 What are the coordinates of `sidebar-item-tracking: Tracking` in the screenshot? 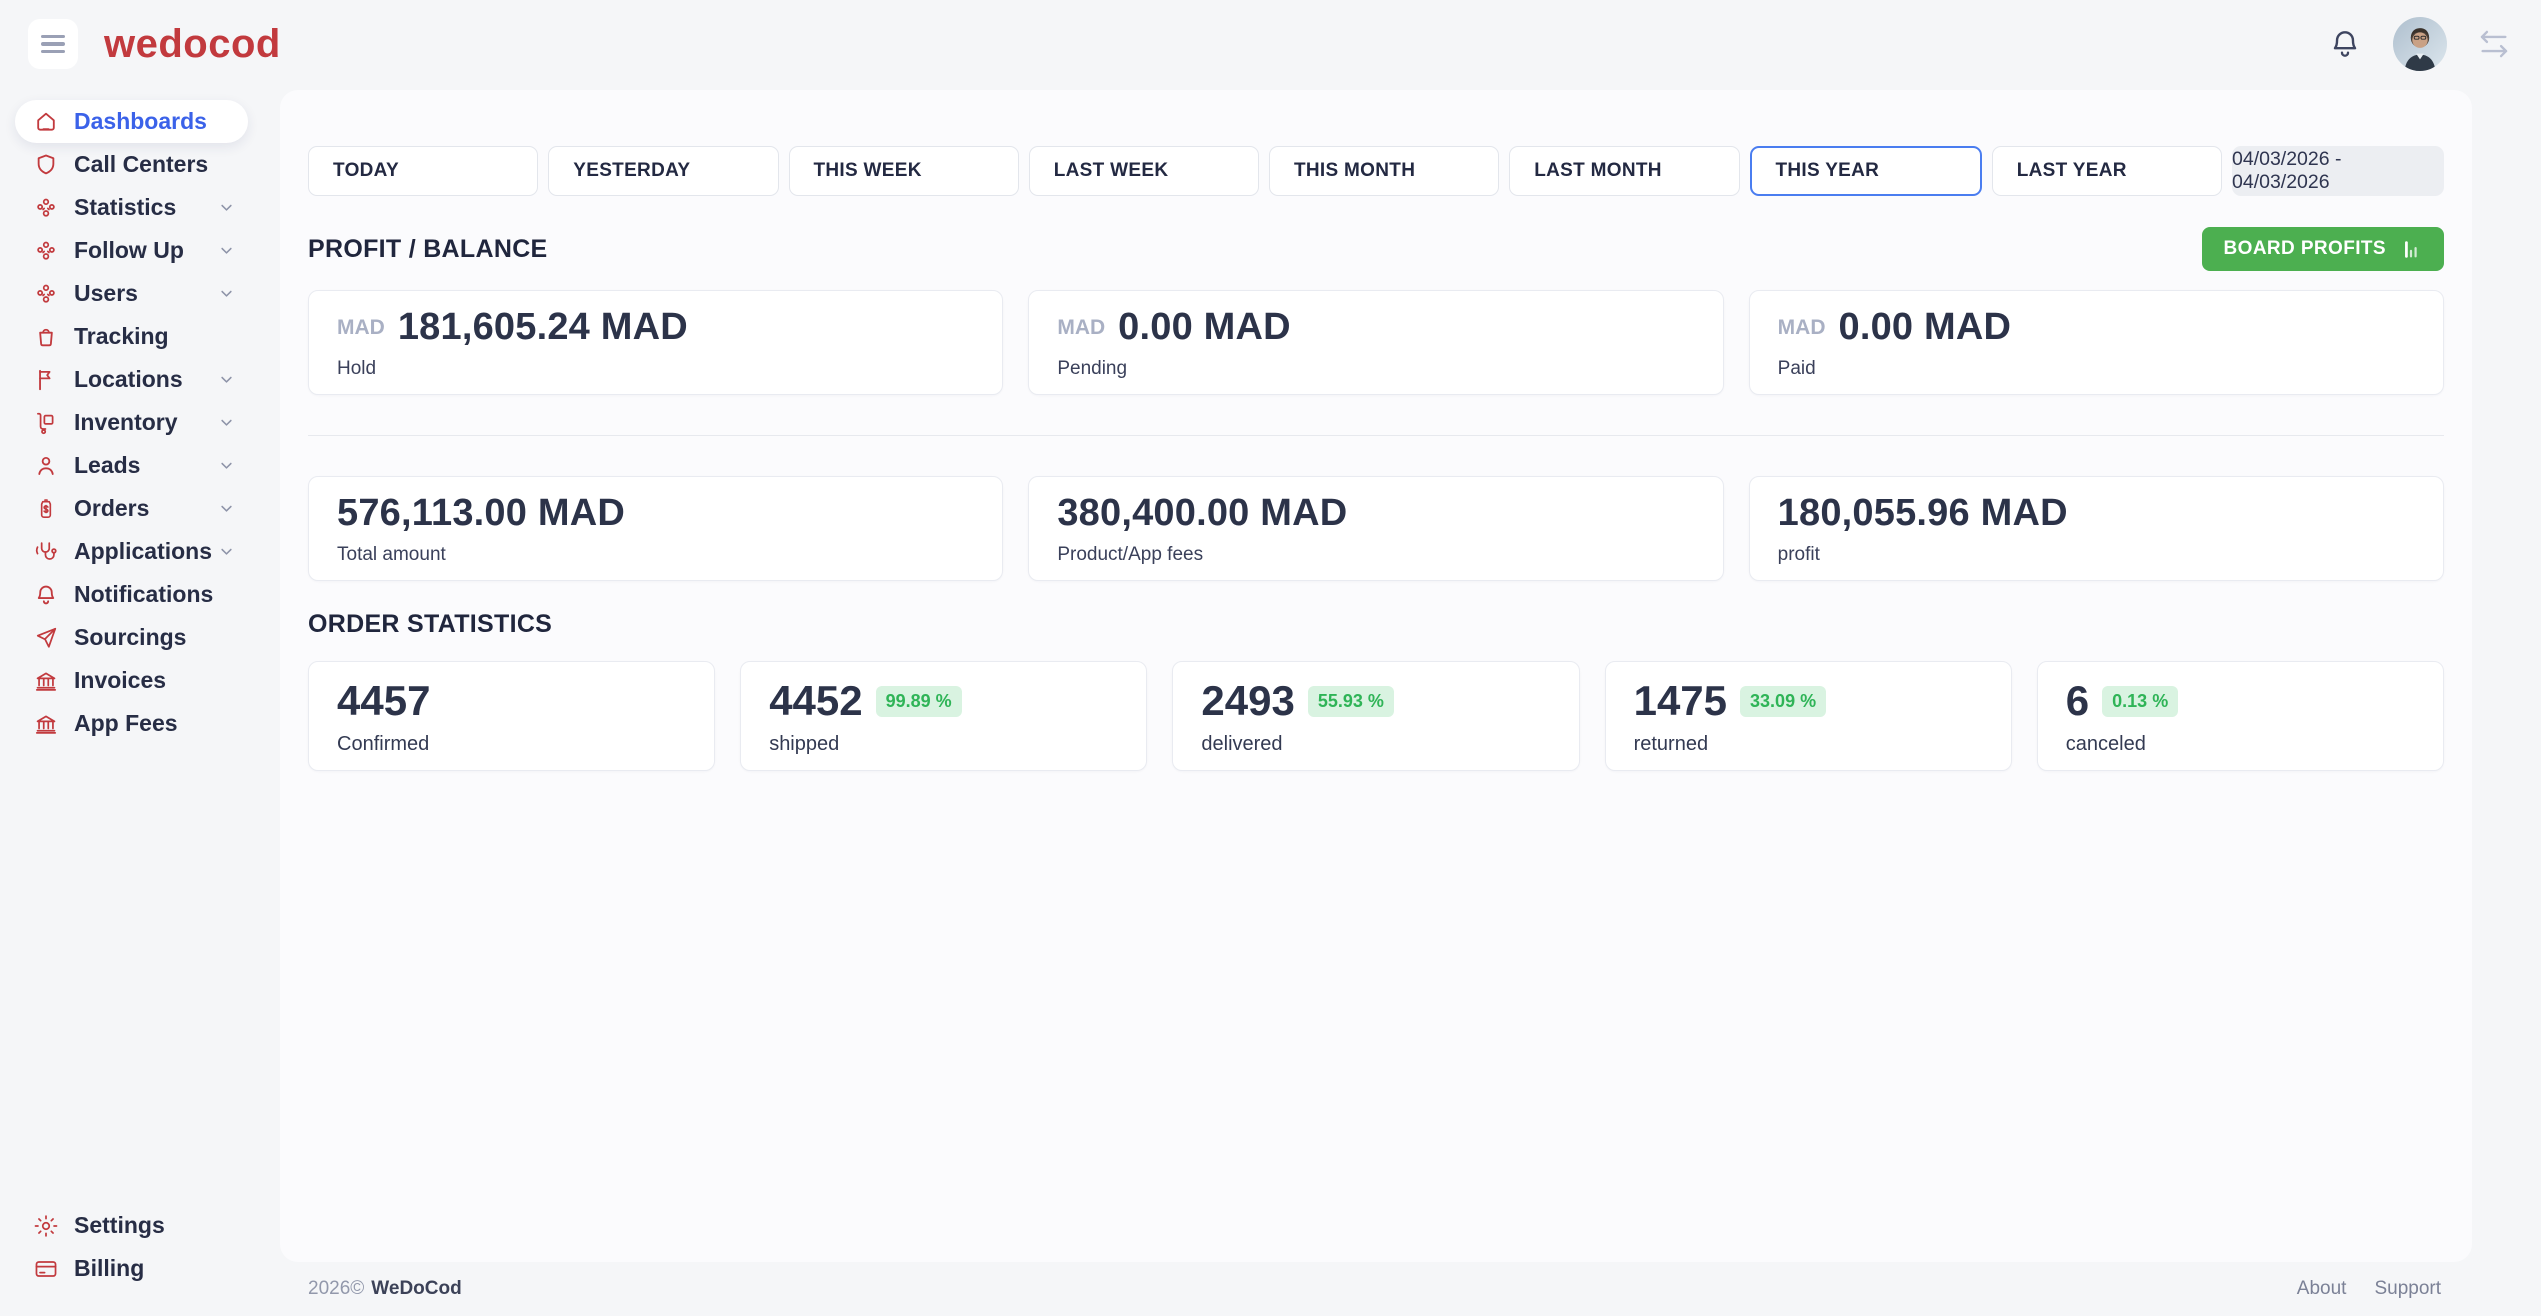 It's located at (131, 336).